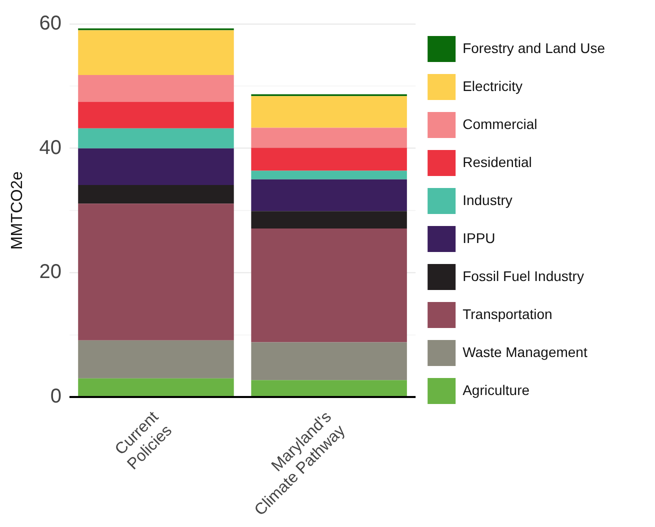 The width and height of the screenshot is (655, 527). I want to click on legend-label: Forestry and Land Use, so click(534, 48).